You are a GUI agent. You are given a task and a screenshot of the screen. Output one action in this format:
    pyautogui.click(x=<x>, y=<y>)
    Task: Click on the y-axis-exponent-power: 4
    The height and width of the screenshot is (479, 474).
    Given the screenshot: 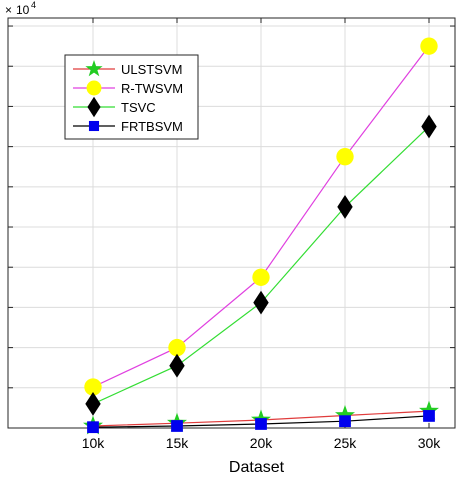 What is the action you would take?
    pyautogui.click(x=33, y=5)
    